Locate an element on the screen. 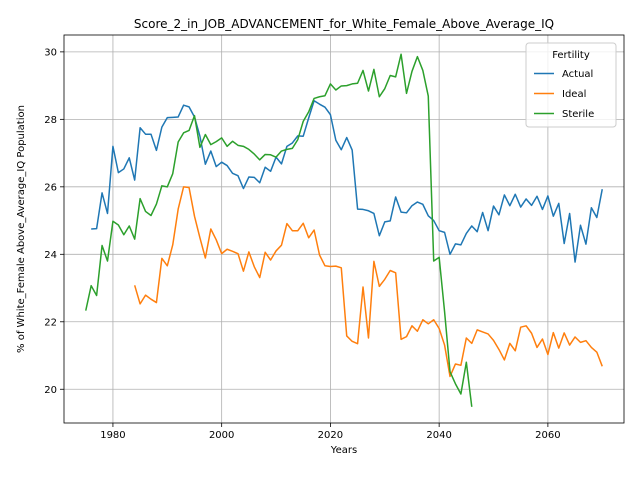 The height and width of the screenshot is (480, 640). x-tick-label: 2060 is located at coordinates (547, 435).